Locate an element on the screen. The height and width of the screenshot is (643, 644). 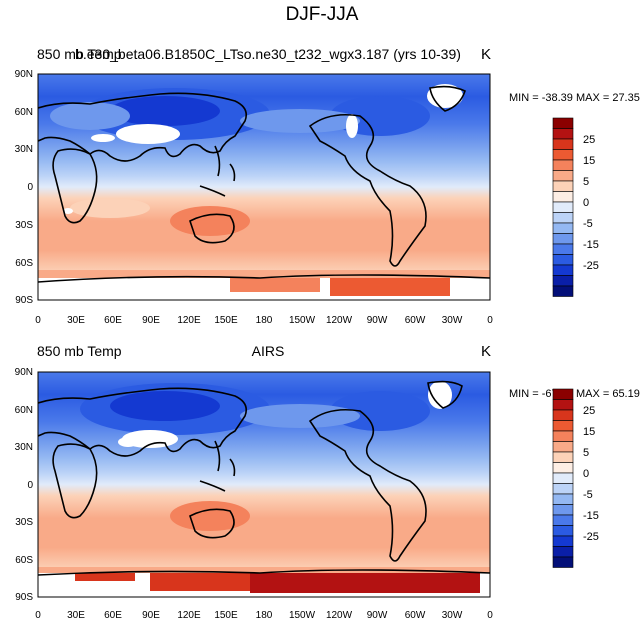
lon-label: 120W is located at coordinates (339, 615).